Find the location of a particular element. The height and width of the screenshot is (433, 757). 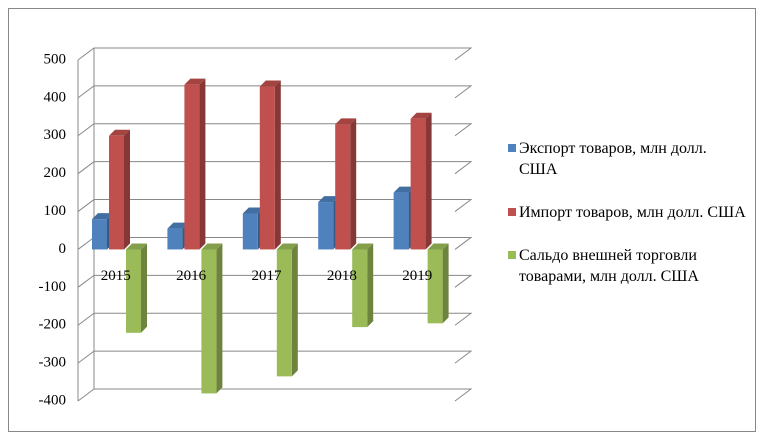

legend-label: Экспорт товаров, млн долл. США is located at coordinates (613, 159).